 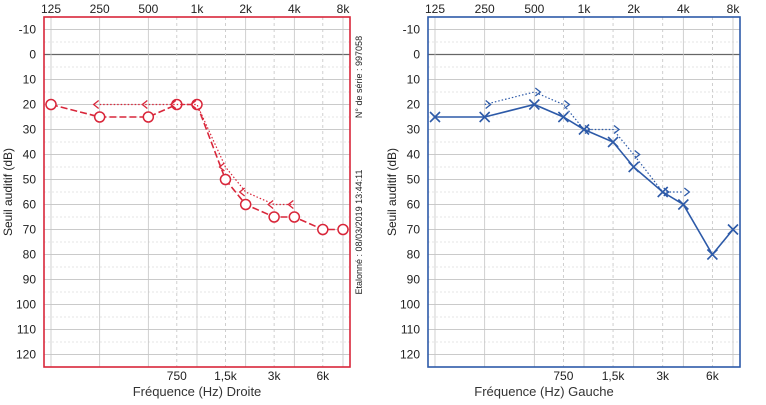 What do you see at coordinates (359, 232) in the screenshot?
I see `calibration-date: Etalonné : 08/03/2019 13:44:11` at bounding box center [359, 232].